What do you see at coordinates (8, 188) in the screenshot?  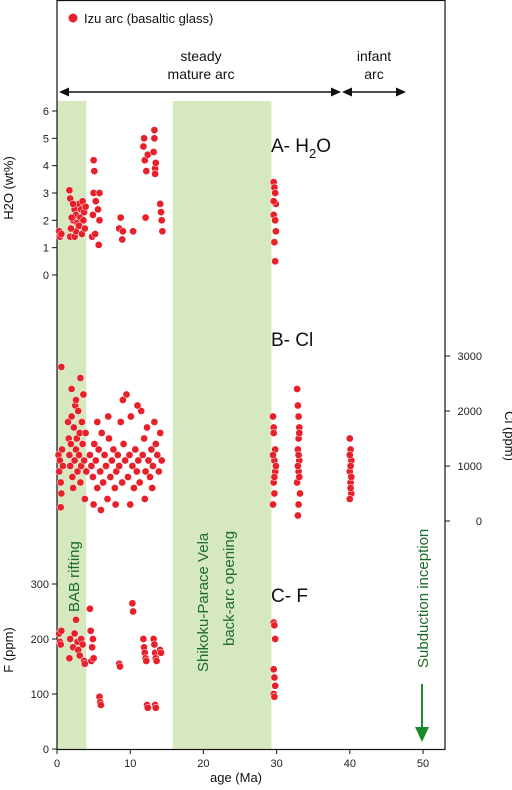 I see `y-axis-title-h2o: H2O (wt%)` at bounding box center [8, 188].